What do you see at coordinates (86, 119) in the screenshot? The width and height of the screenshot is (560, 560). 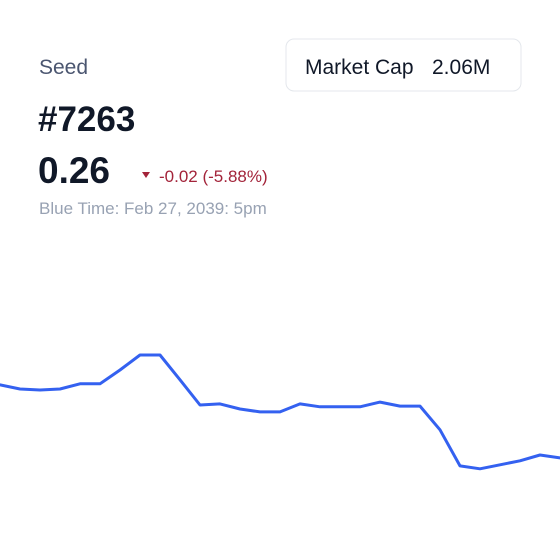 I see `asset-id: #7263` at bounding box center [86, 119].